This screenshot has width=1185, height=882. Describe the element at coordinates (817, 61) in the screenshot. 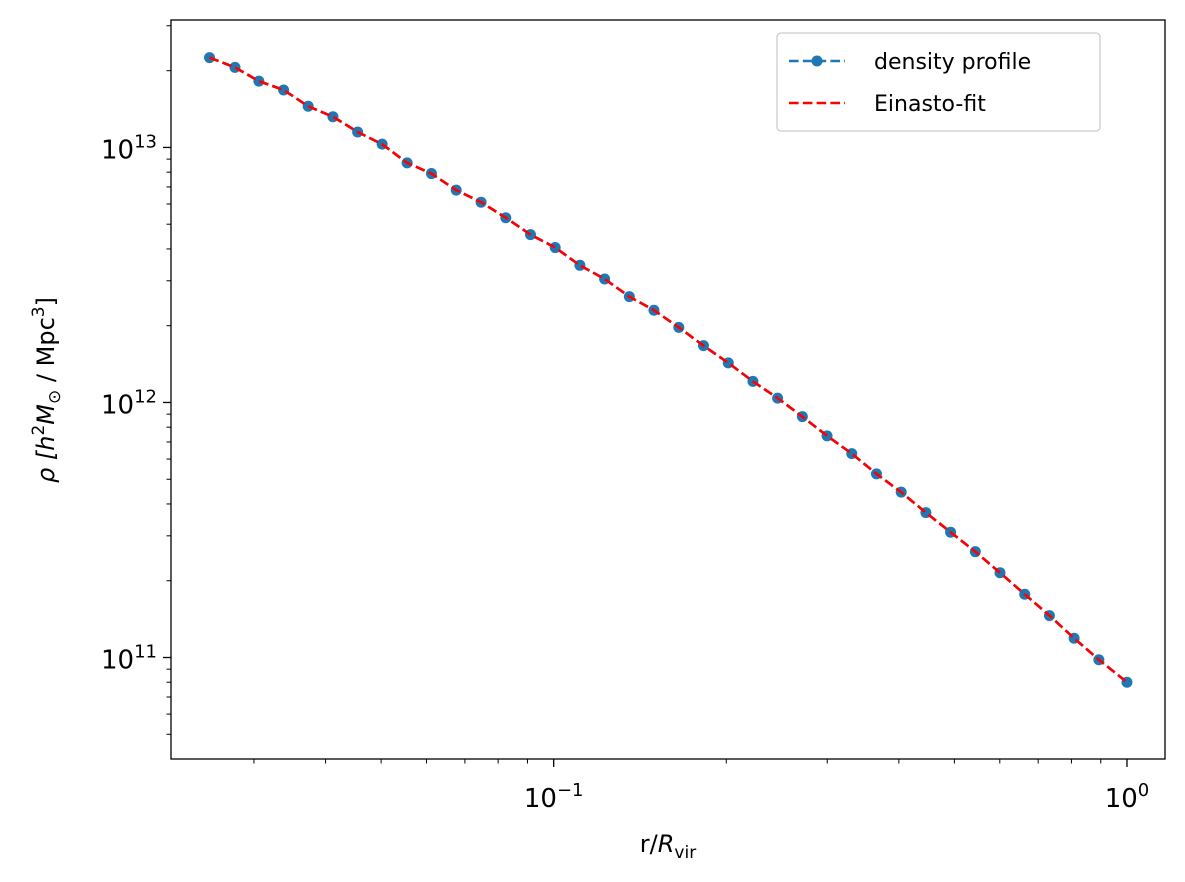

I see `legend-marker-density-profile` at that location.